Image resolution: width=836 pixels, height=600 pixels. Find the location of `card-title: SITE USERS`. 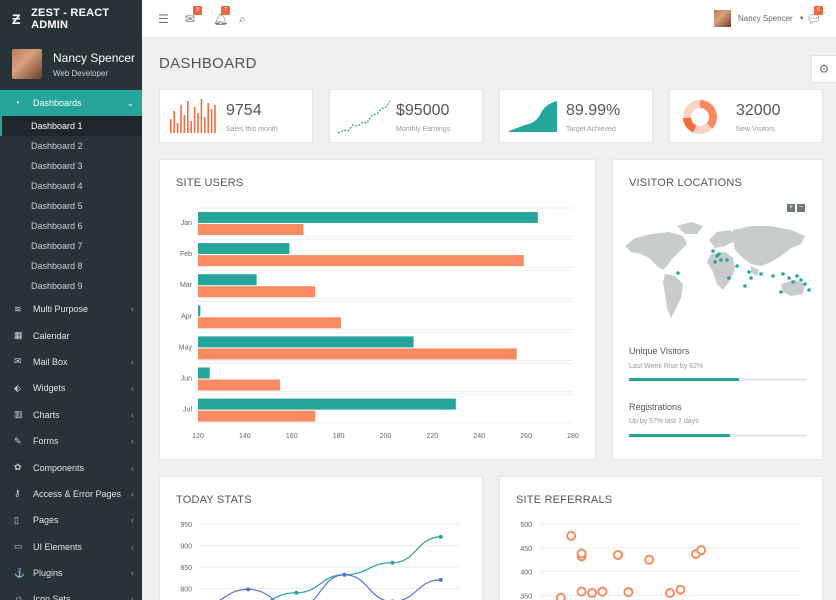

card-title: SITE USERS is located at coordinates (210, 183).